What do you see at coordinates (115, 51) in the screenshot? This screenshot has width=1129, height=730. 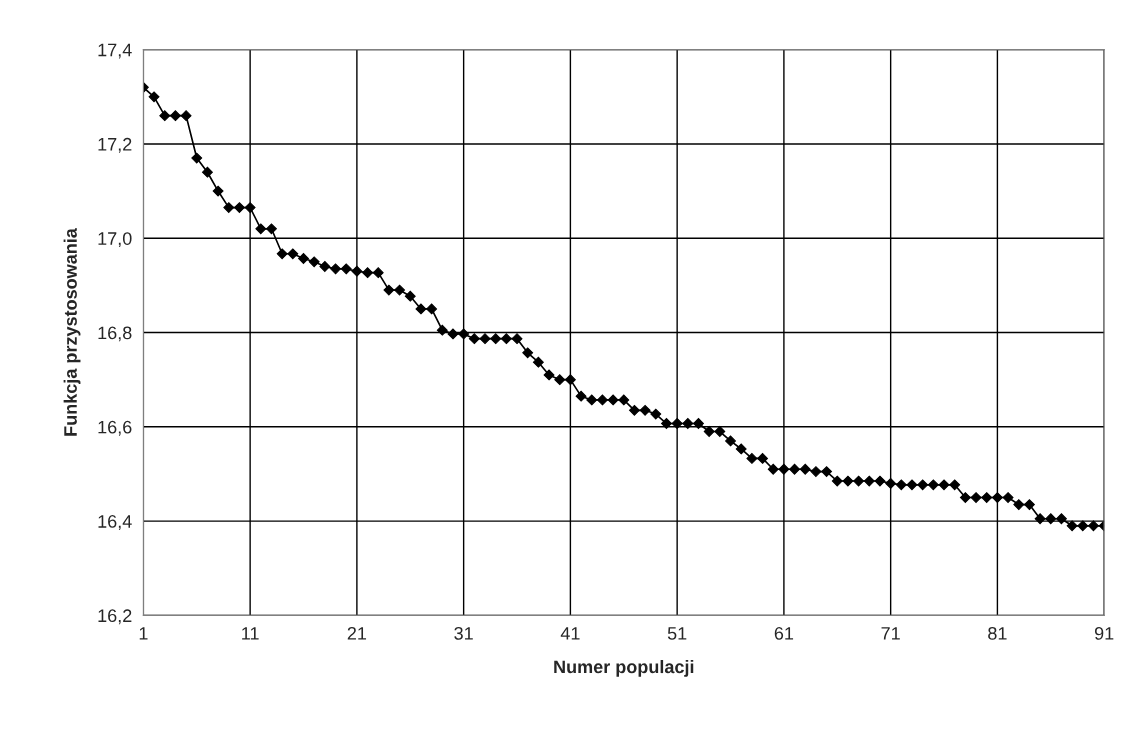 I see `y-tick-label: 17,4` at bounding box center [115, 51].